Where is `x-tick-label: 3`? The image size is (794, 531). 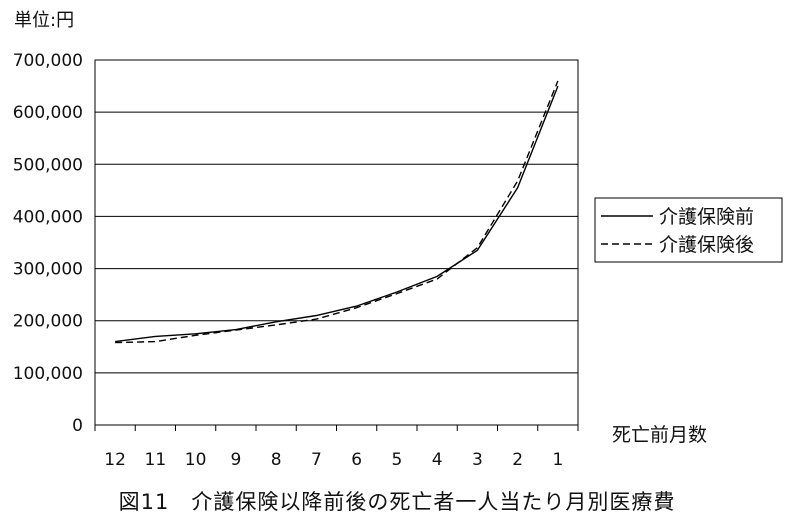 x-tick-label: 3 is located at coordinates (477, 460).